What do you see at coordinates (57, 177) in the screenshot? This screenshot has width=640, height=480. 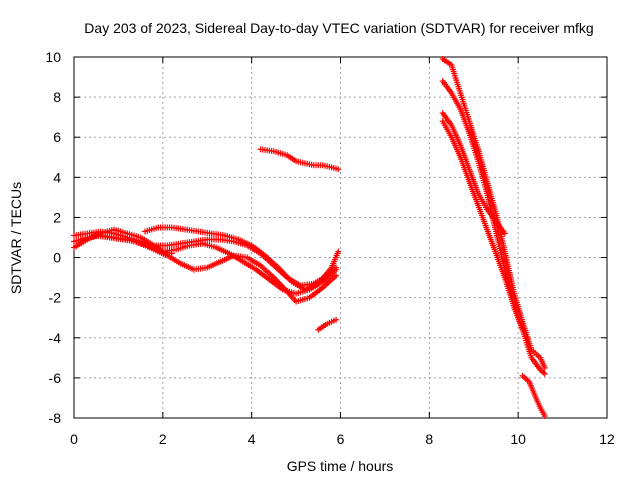 I see `y-tick-label: 4` at bounding box center [57, 177].